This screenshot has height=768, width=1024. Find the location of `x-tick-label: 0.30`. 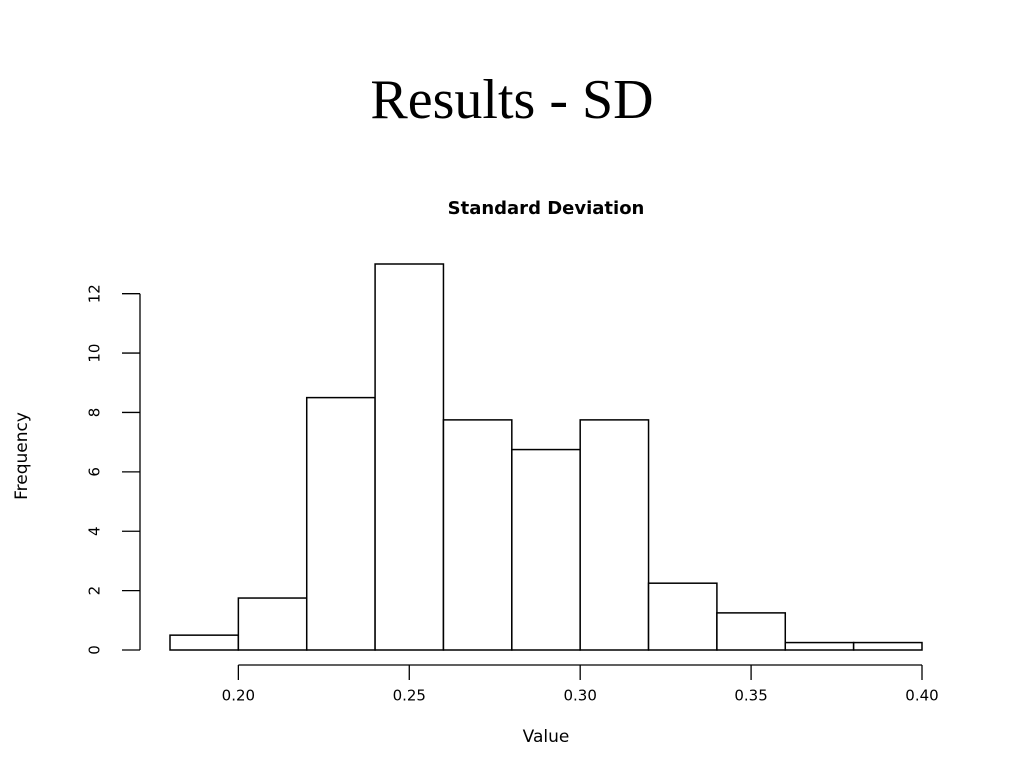

x-tick-label: 0.30 is located at coordinates (579, 696).